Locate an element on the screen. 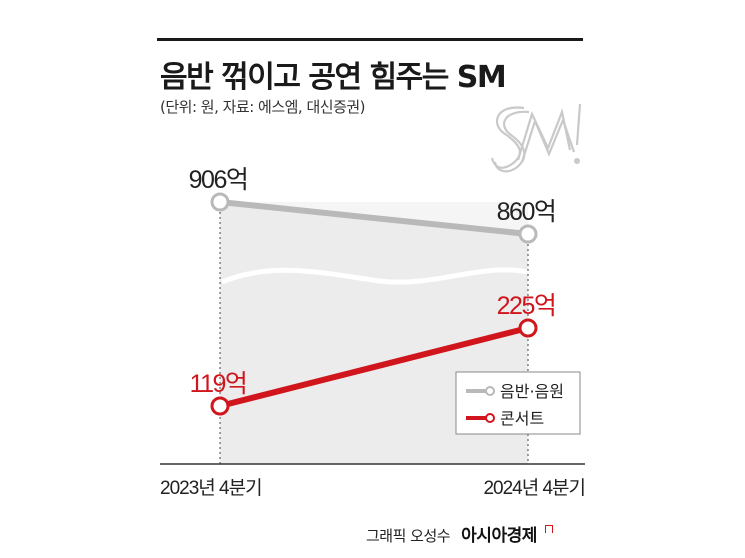 The width and height of the screenshot is (745, 558). axis-break-curve is located at coordinates (375, 276).